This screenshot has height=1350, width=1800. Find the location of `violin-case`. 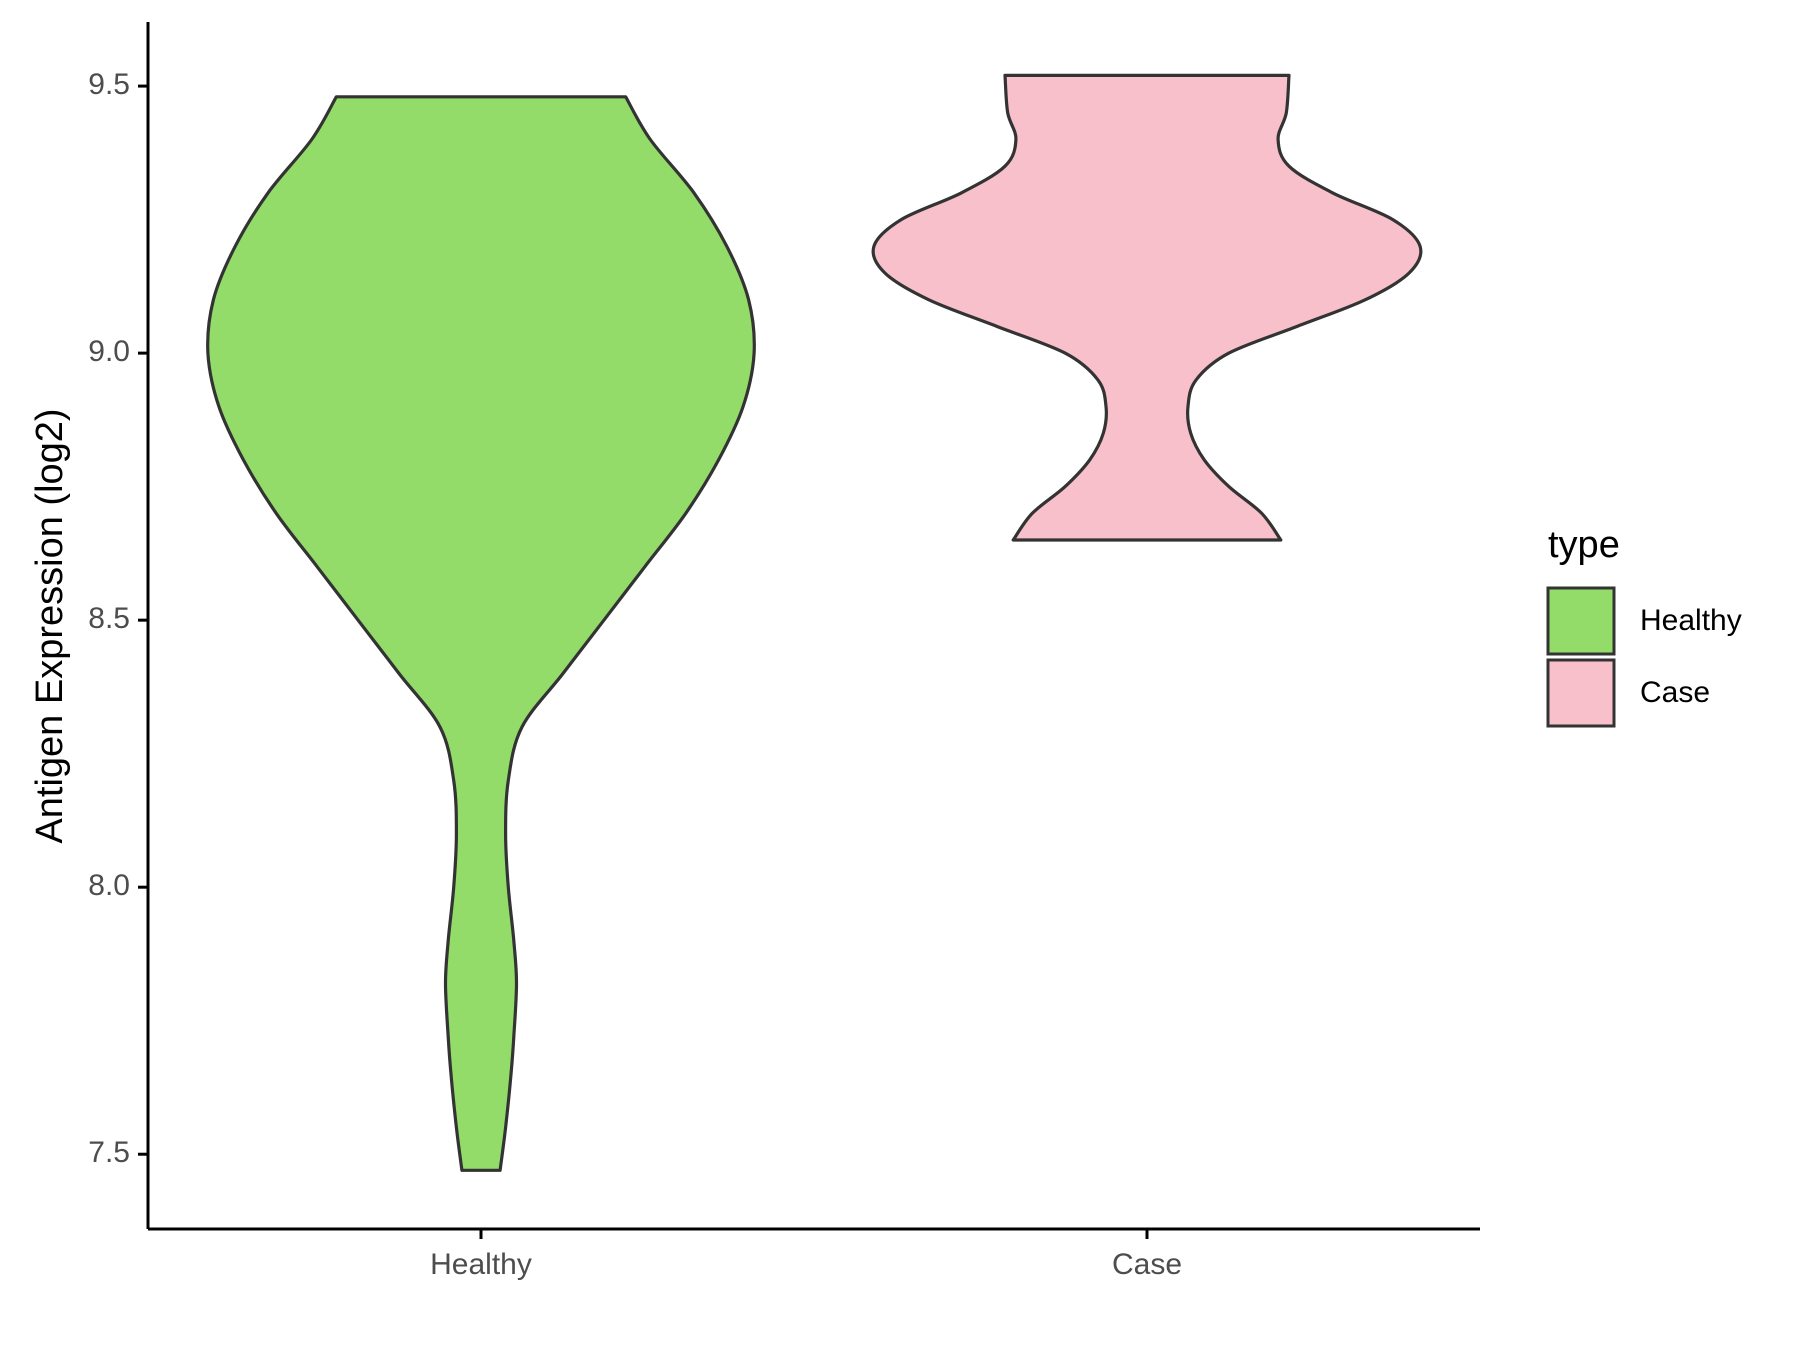

violin-case is located at coordinates (1147, 307).